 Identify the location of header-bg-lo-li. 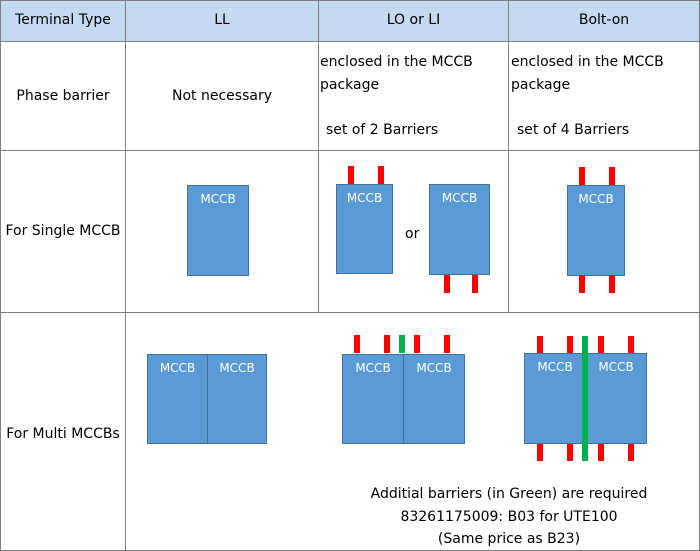
(413, 20).